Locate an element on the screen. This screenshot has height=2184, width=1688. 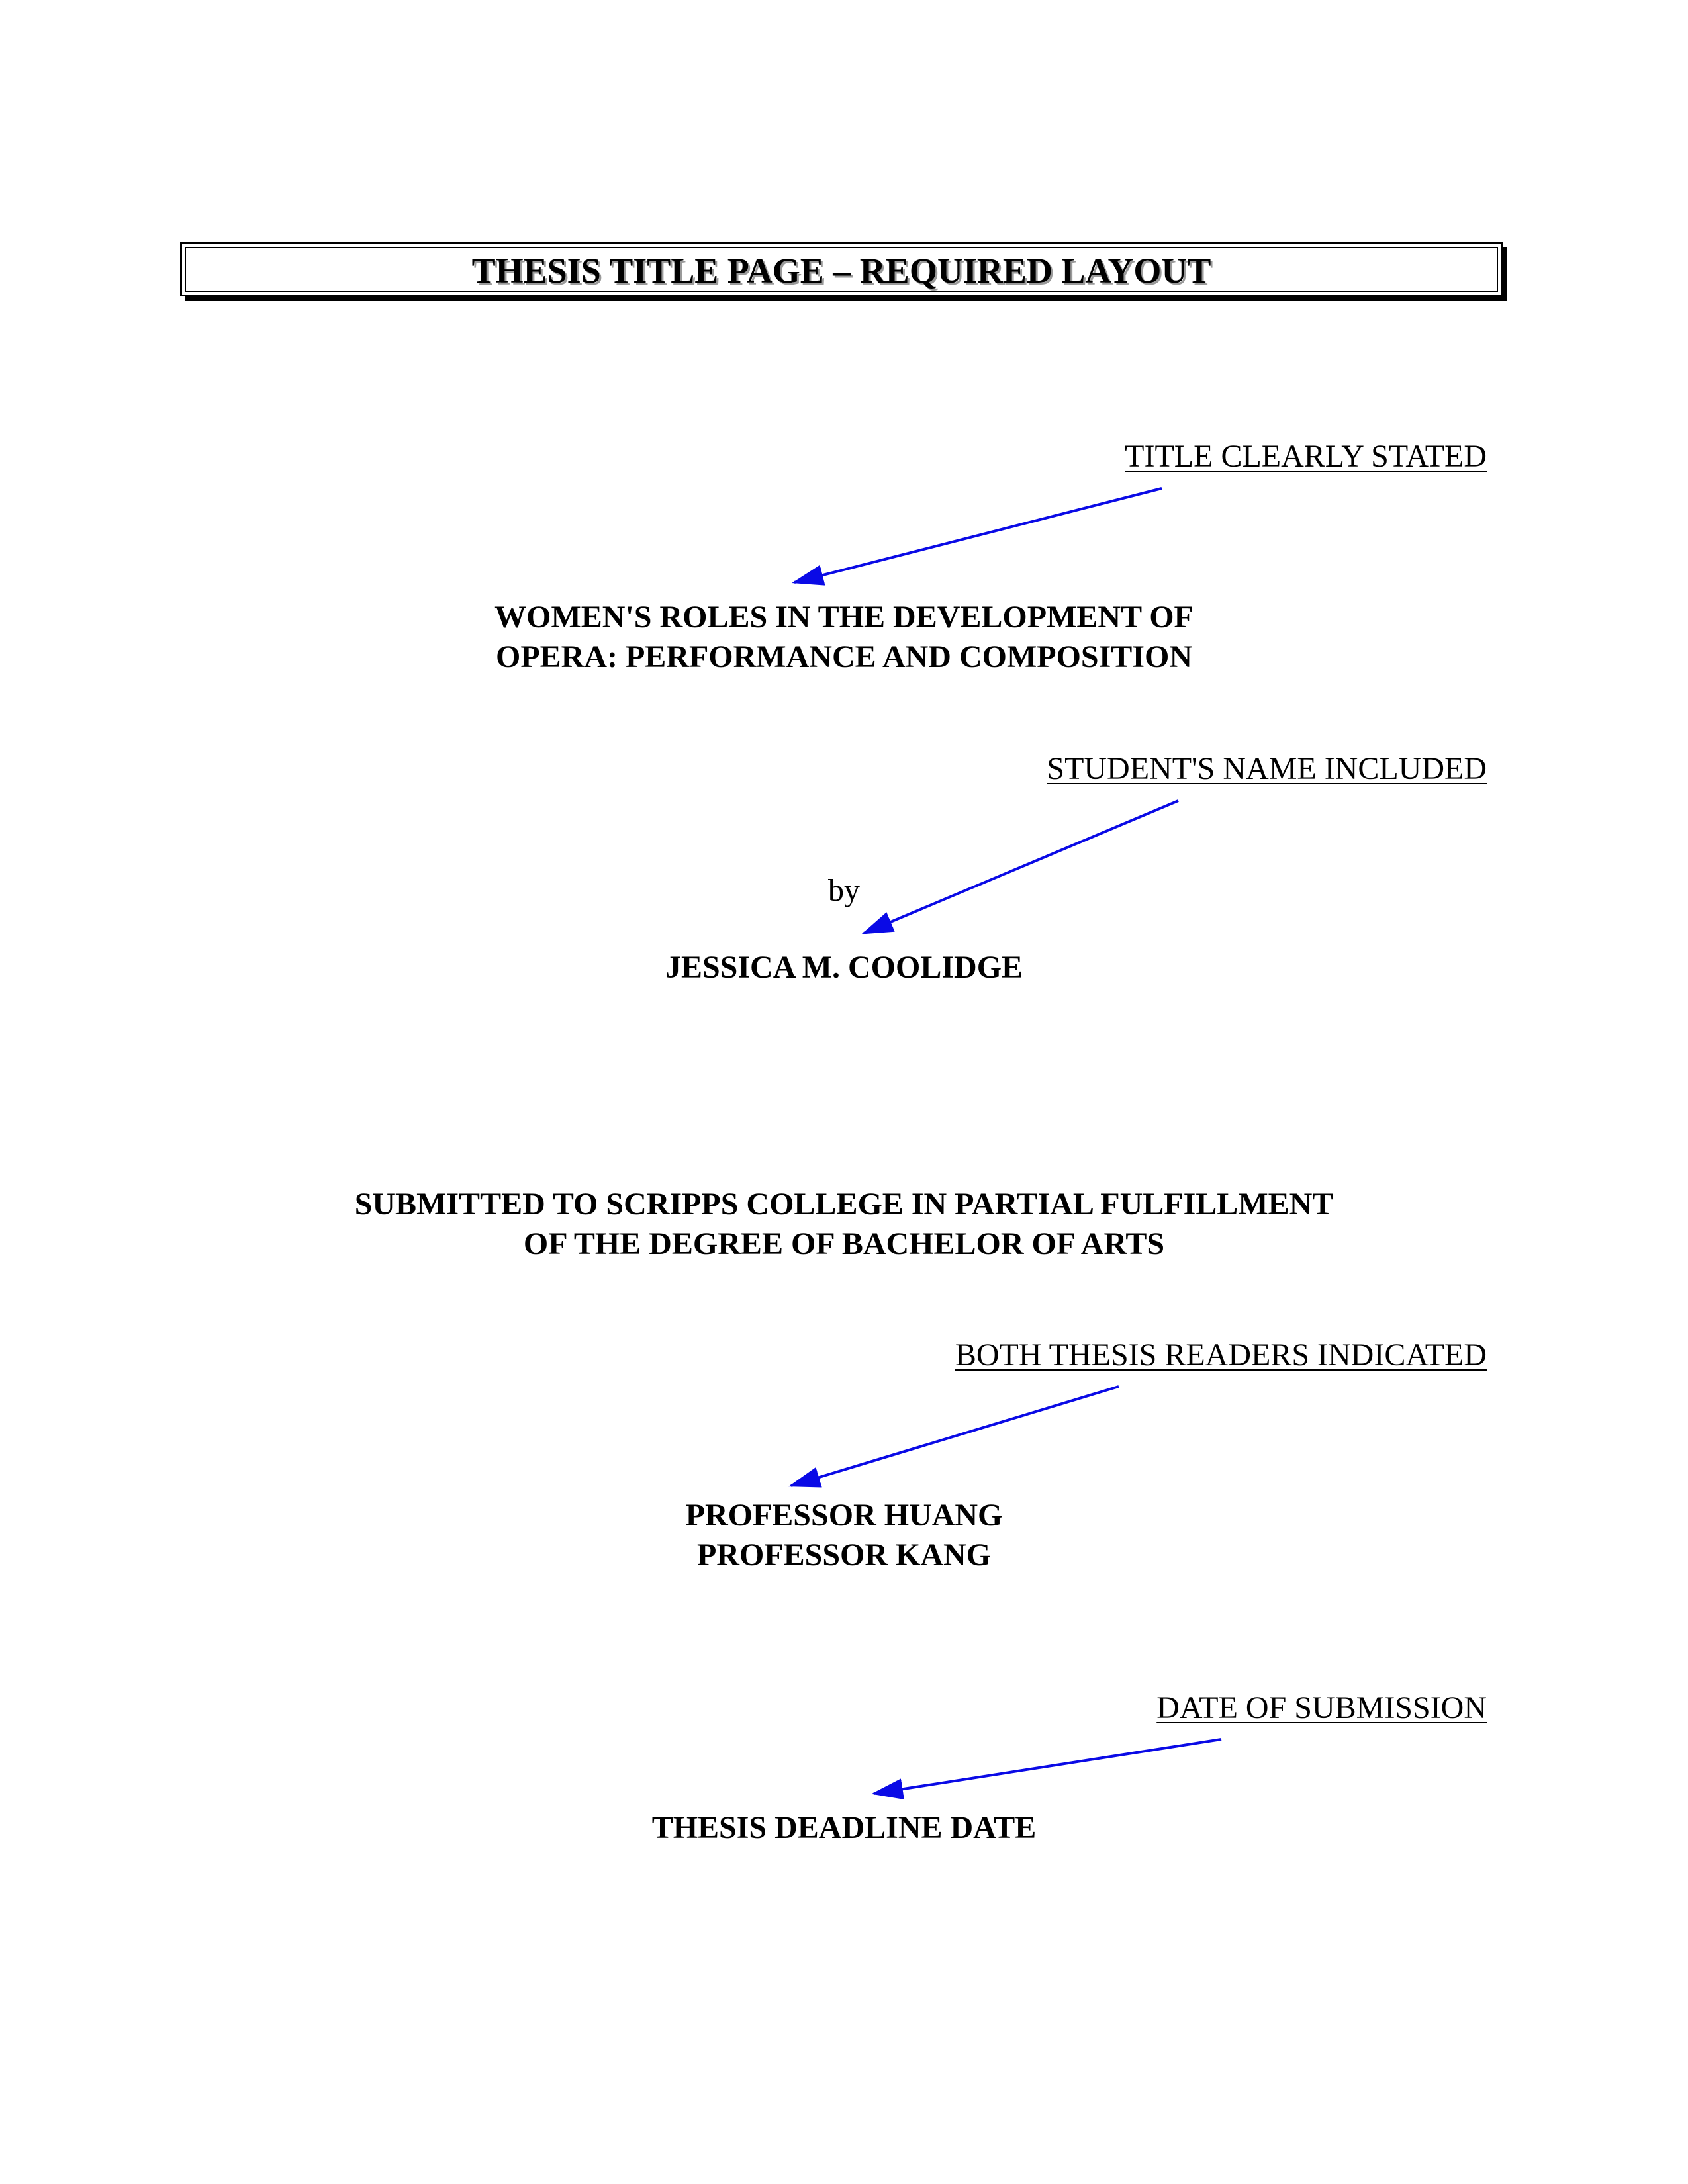
deadline-date: THESIS DEADLINE DATE is located at coordinates (844, 1827).